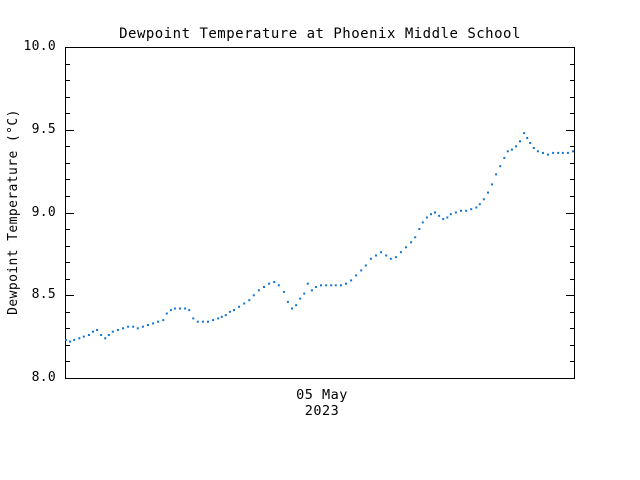 This screenshot has width=640, height=480. What do you see at coordinates (322, 395) in the screenshot?
I see `x-axis-date-label: 05 May` at bounding box center [322, 395].